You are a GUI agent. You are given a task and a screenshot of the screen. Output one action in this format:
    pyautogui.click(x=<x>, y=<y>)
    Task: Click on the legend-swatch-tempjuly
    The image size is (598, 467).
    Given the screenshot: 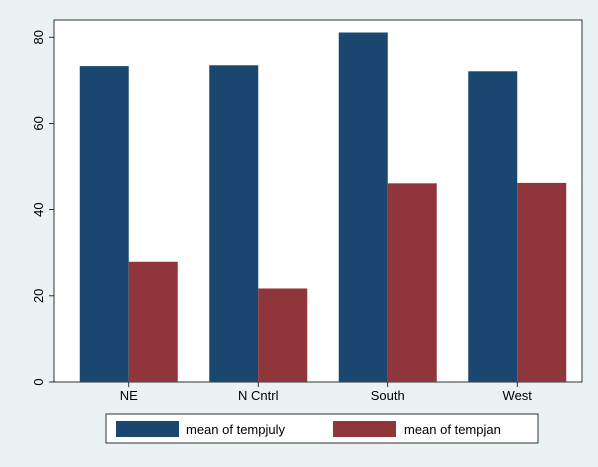 What is the action you would take?
    pyautogui.click(x=147, y=429)
    